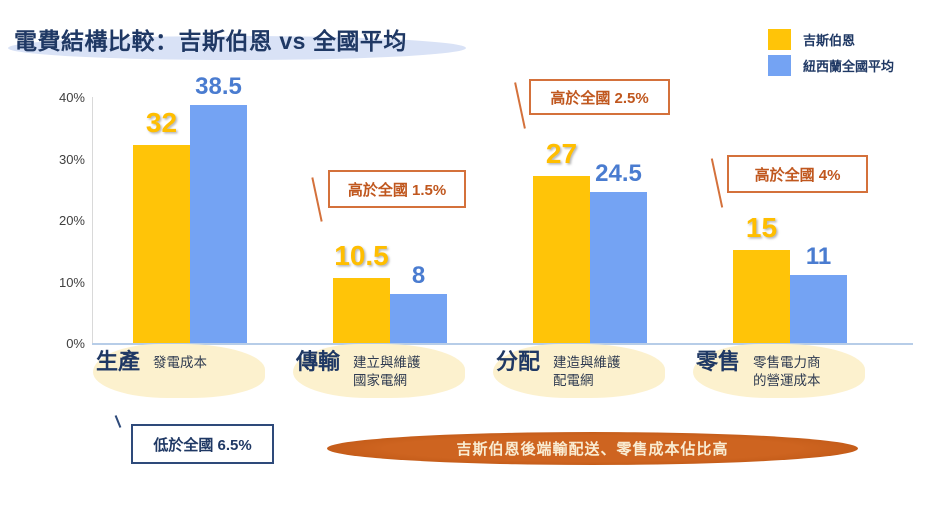  I want to click on bar-series1-group3, so click(818, 309).